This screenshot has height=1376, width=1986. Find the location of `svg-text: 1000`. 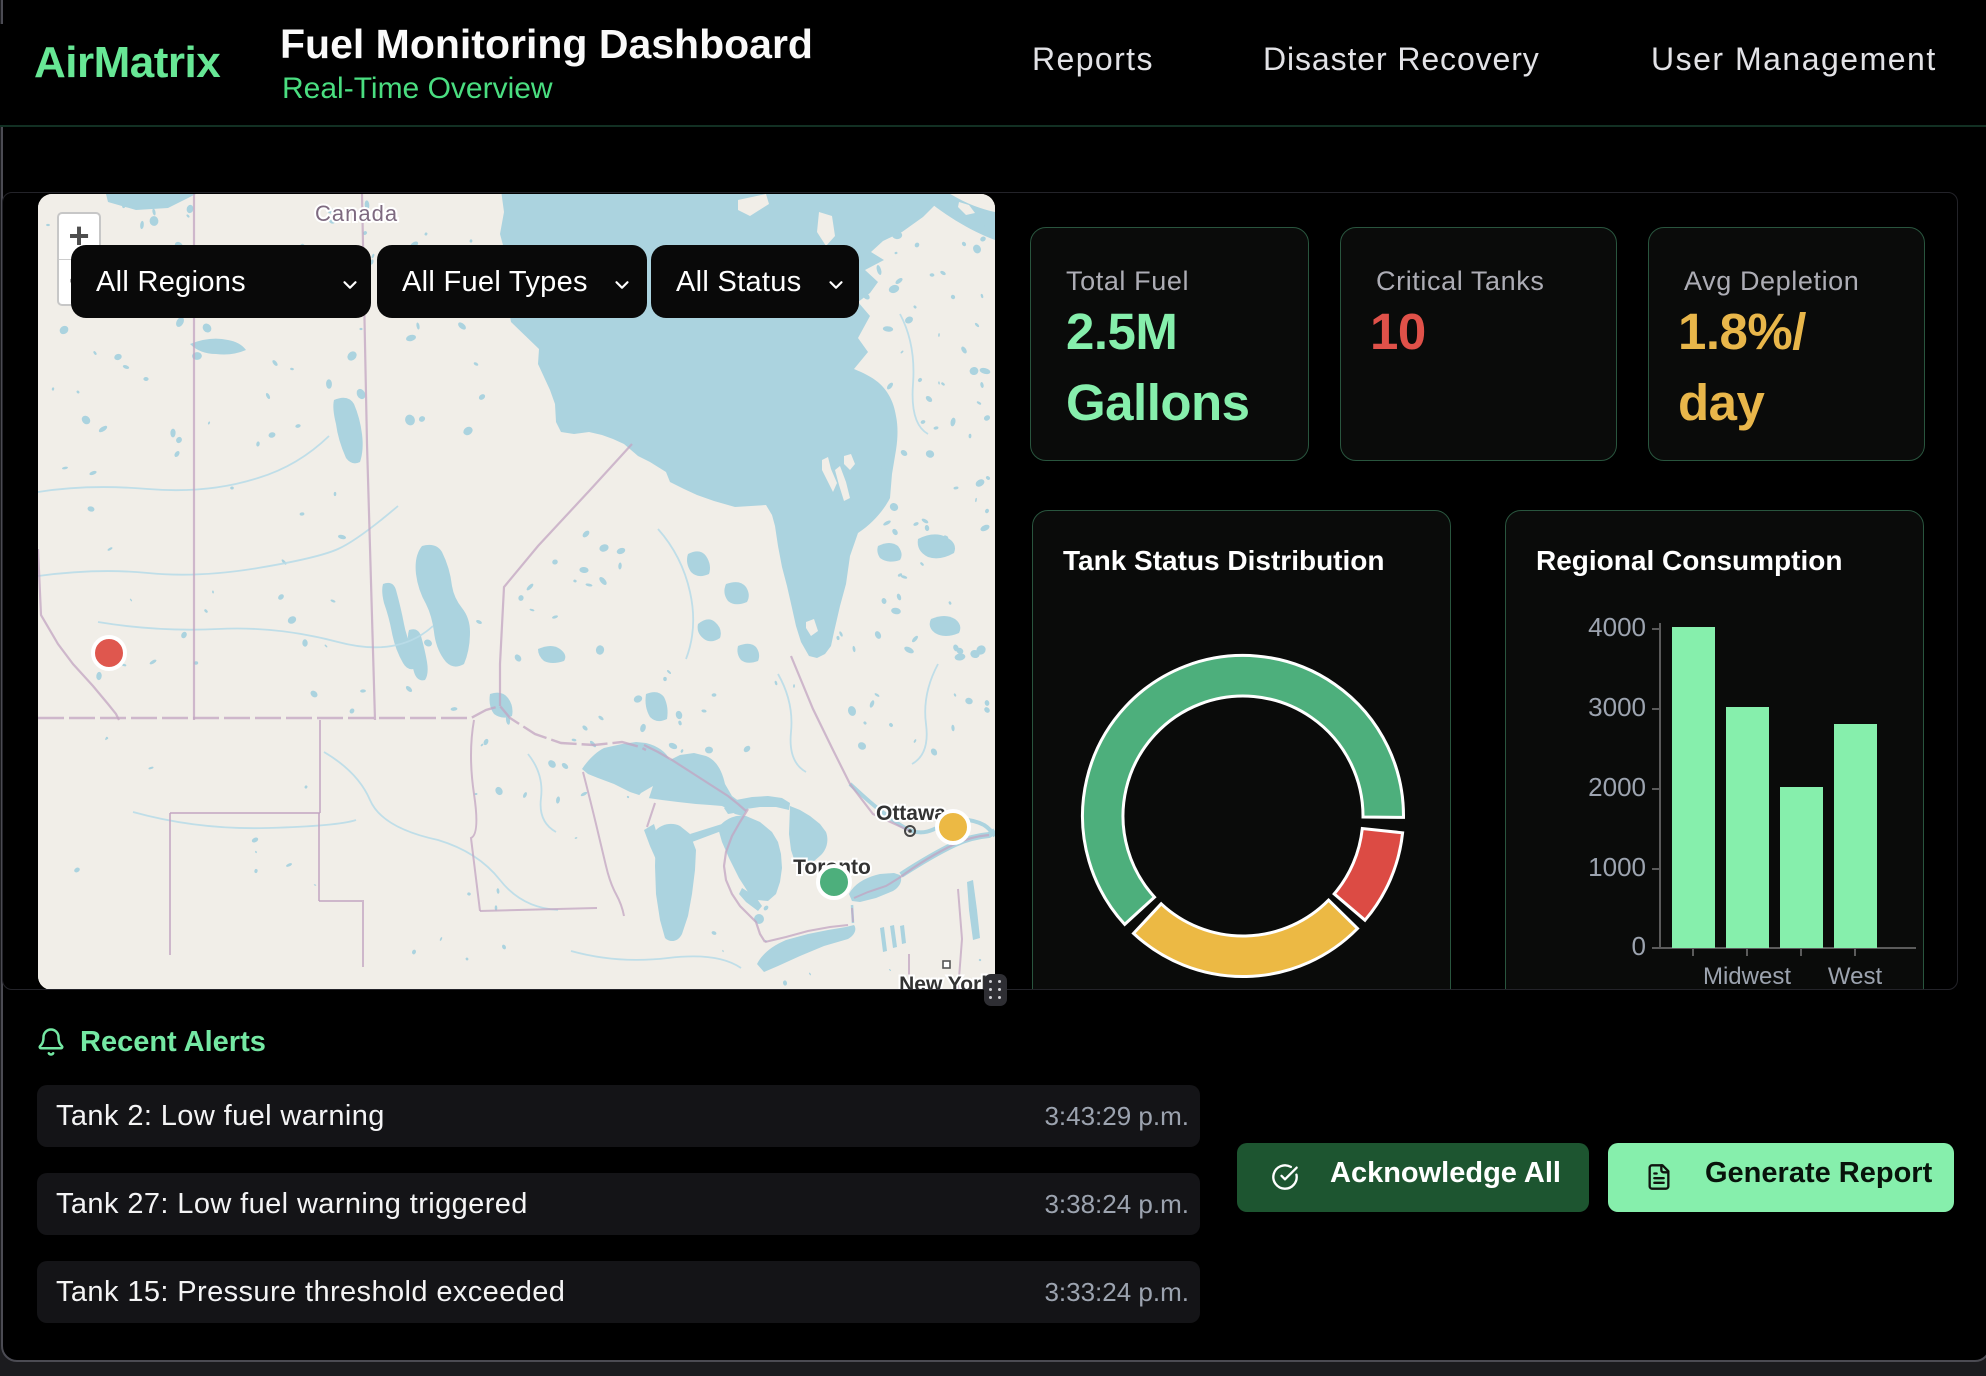

svg-text: 1000 is located at coordinates (1617, 867).